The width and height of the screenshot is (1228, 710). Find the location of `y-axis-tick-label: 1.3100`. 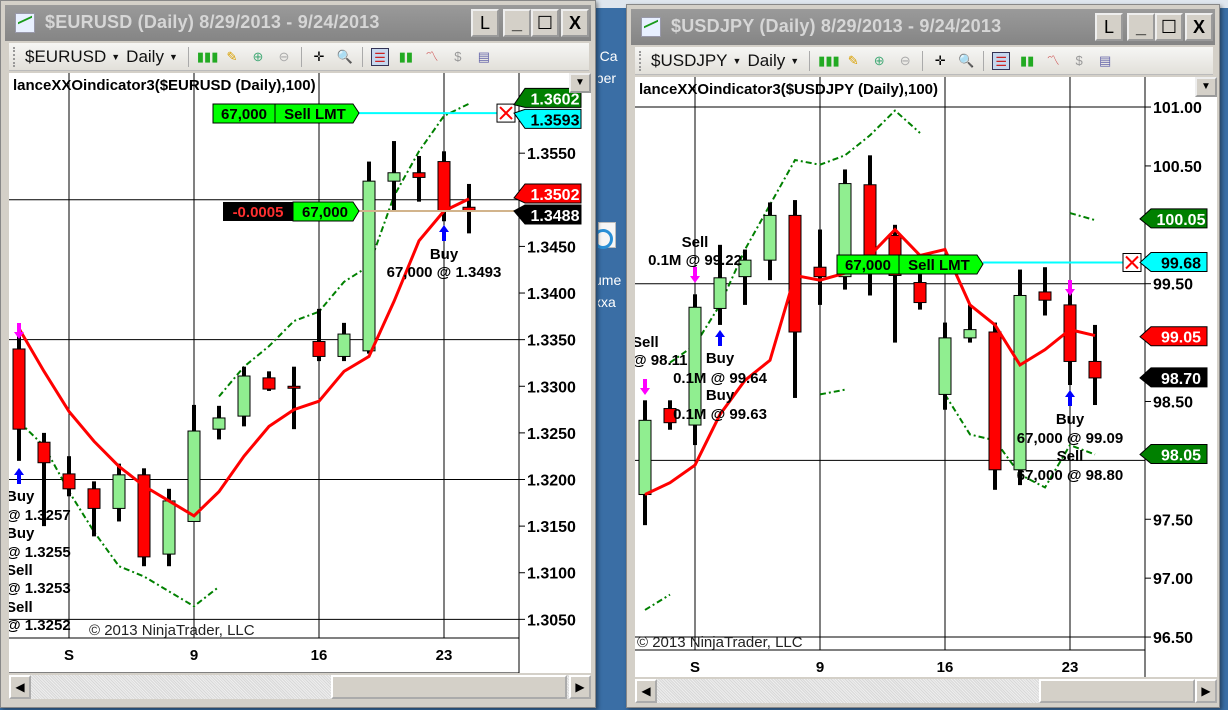

y-axis-tick-label: 1.3100 is located at coordinates (551, 574).